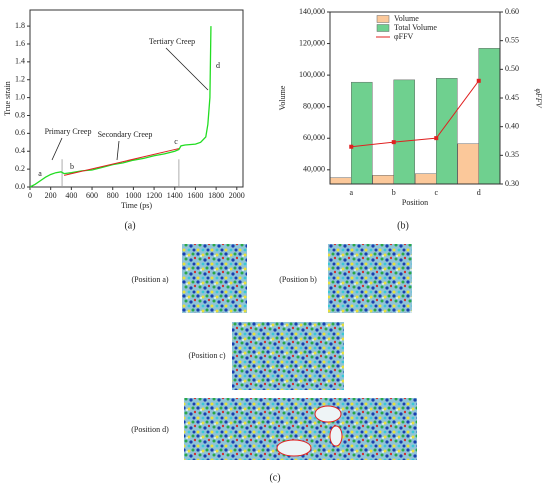  I want to click on y-axis-label: True strain, so click(7, 98).